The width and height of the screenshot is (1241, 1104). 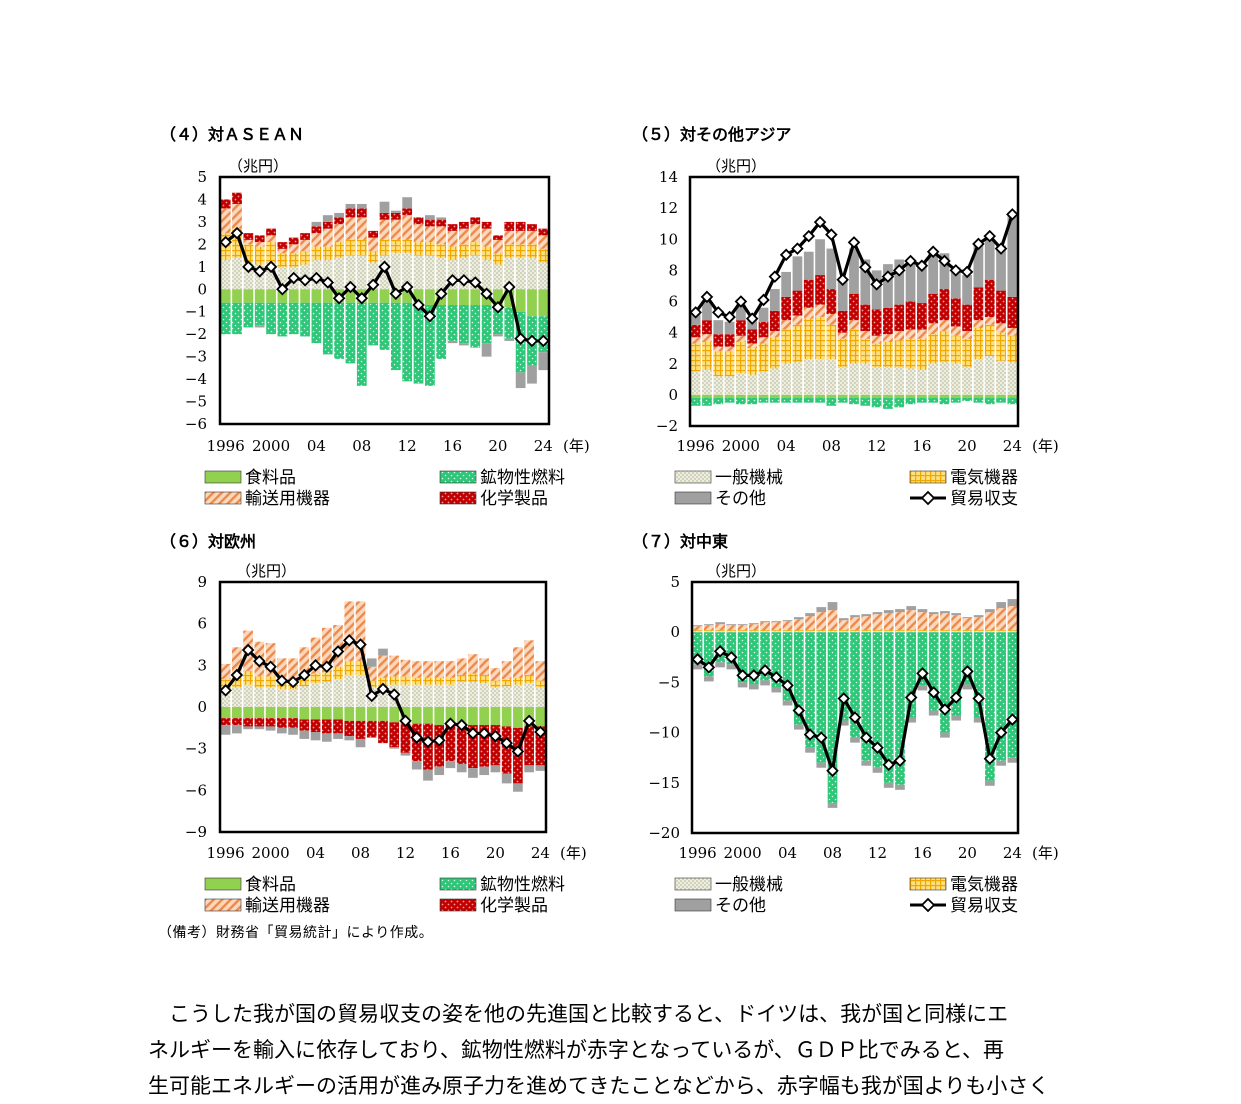 What do you see at coordinates (728, 885) in the screenshot?
I see `legend-item-general_machinery: 一般機械` at bounding box center [728, 885].